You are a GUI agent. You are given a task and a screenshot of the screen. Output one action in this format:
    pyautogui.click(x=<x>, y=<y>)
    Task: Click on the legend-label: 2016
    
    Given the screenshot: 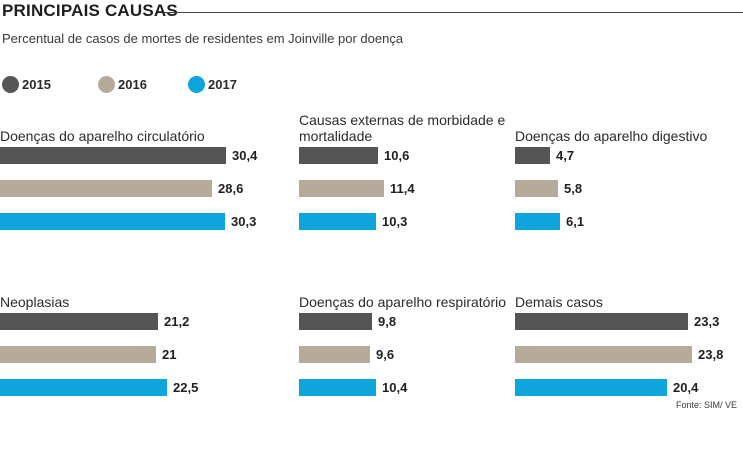 What is the action you would take?
    pyautogui.click(x=132, y=84)
    